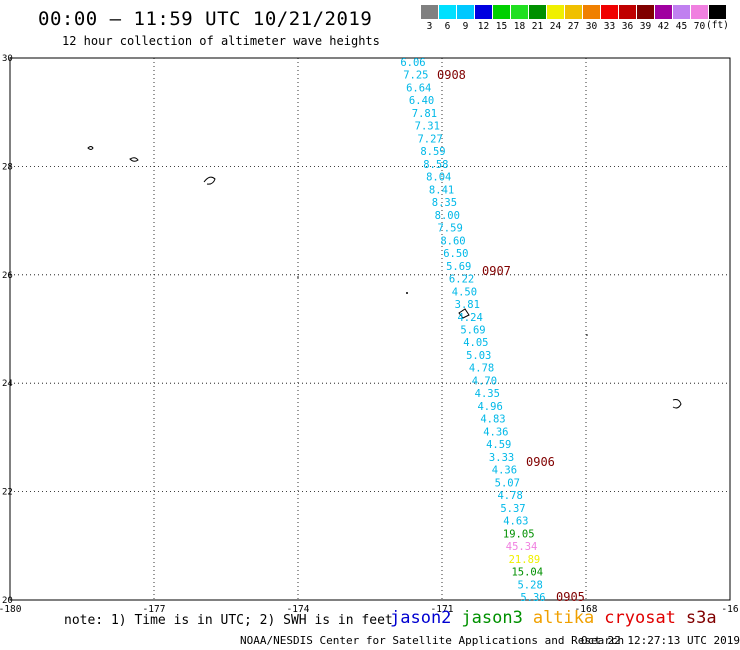 The width and height of the screenshot is (740, 650). Describe the element at coordinates (627, 26) in the screenshot. I see `legend-label: 36` at that location.